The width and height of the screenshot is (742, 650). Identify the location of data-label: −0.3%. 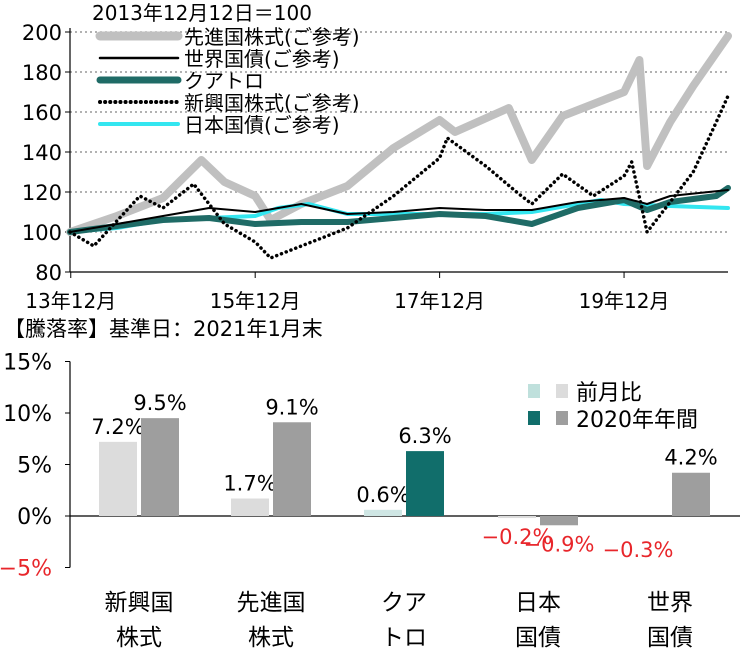
(638, 550).